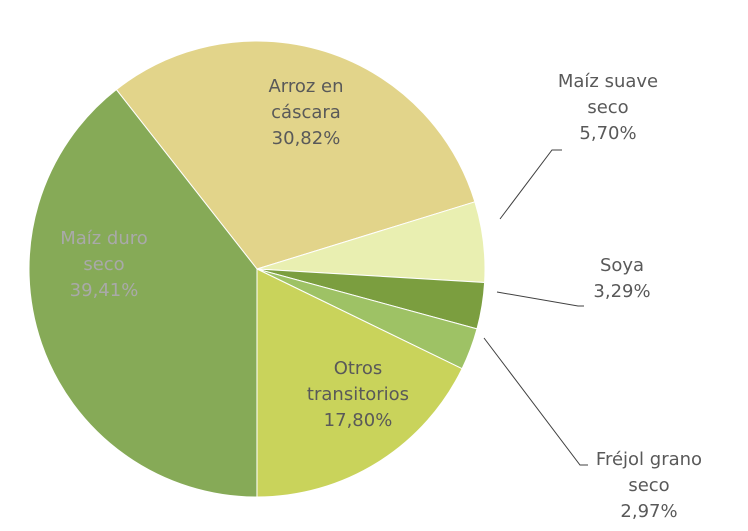  Describe the element at coordinates (306, 99) in the screenshot. I see `category-label: Arroz en cáscara` at that location.